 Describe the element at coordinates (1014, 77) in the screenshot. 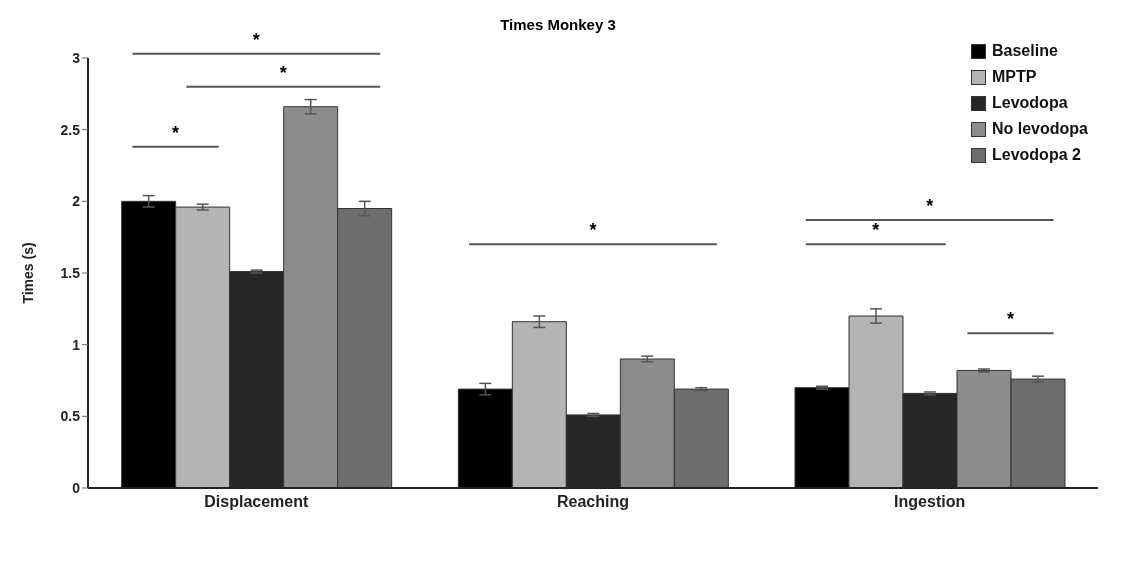

I see `legend-label: MPTP` at that location.